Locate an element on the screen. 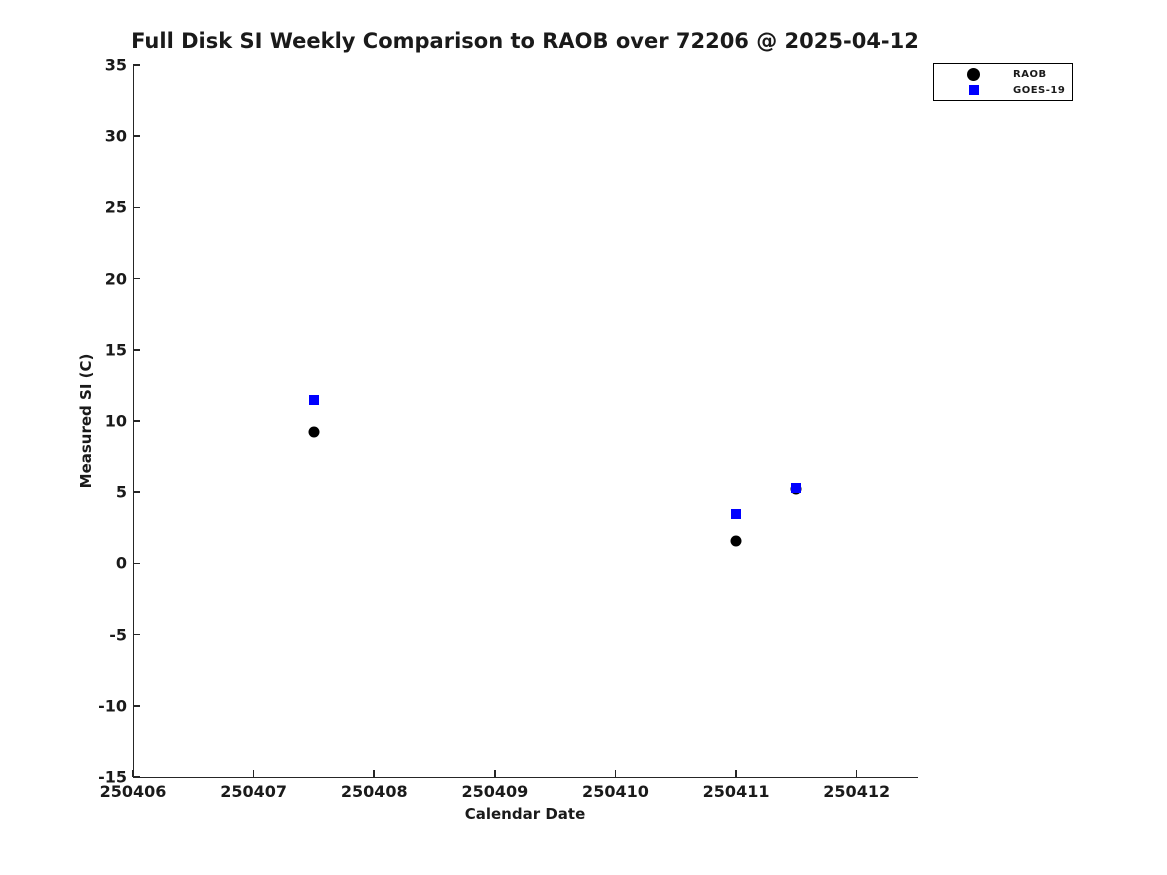 This screenshot has width=1167, height=875. y-axis-label: Measured SI (C) is located at coordinates (86, 421).